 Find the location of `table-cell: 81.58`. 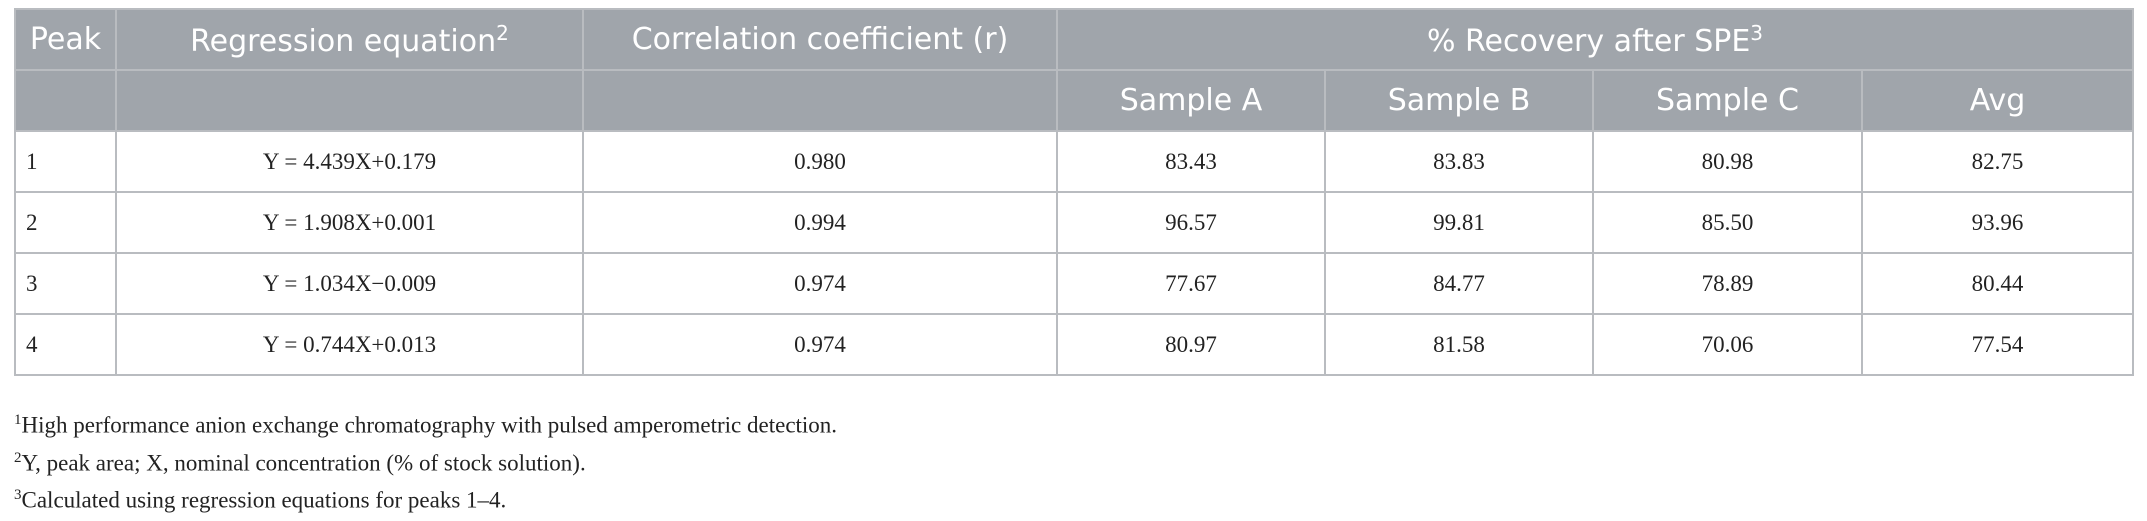

table-cell: 81.58 is located at coordinates (1459, 344).